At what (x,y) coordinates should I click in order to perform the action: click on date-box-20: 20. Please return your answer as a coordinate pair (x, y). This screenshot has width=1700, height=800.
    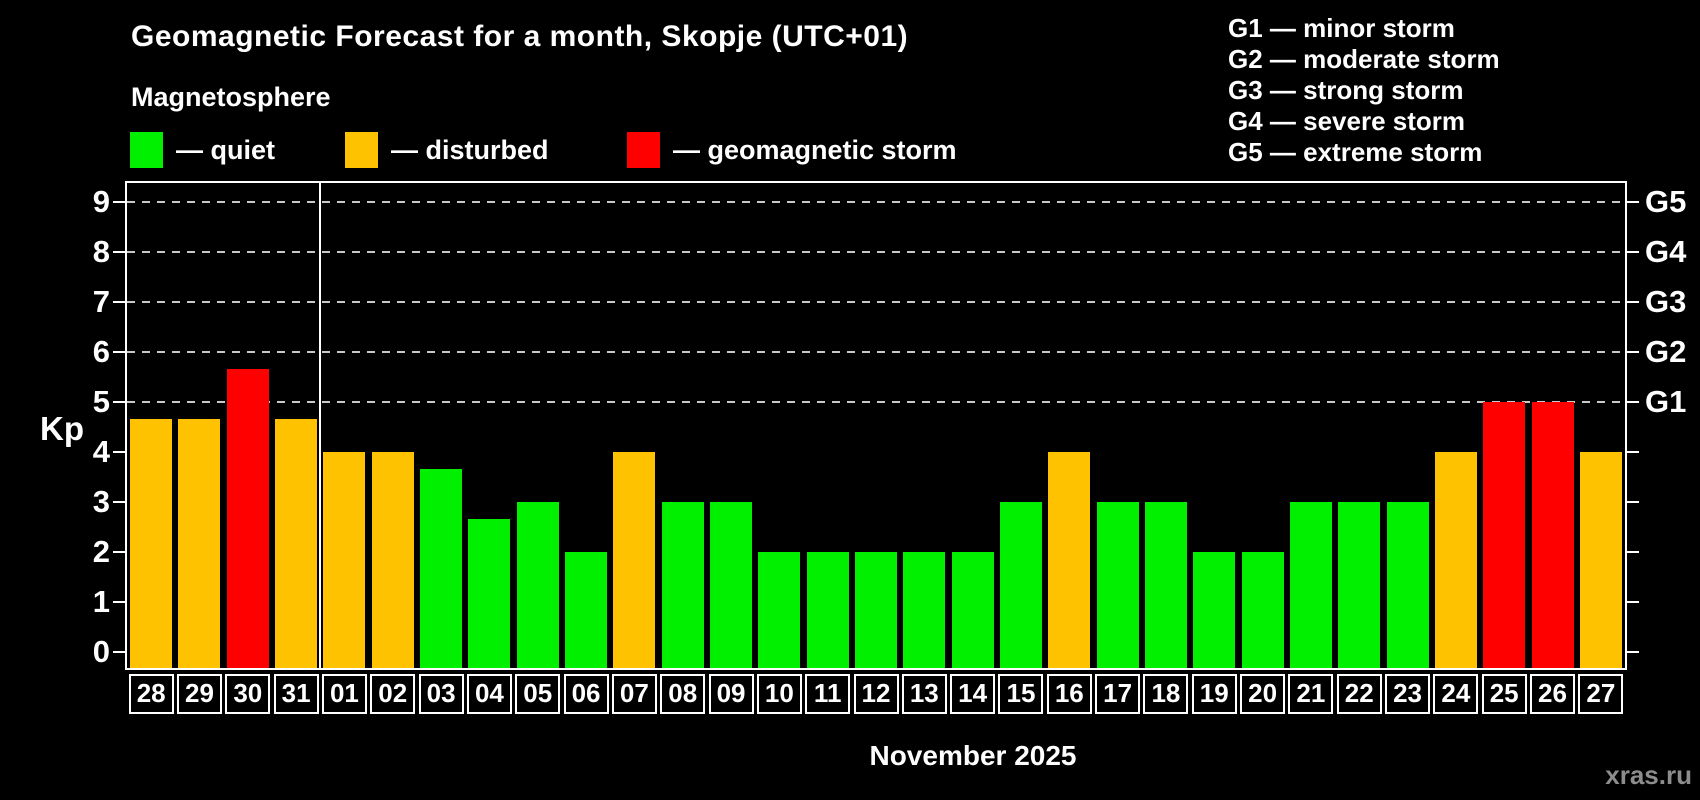
    Looking at the image, I should click on (1263, 694).